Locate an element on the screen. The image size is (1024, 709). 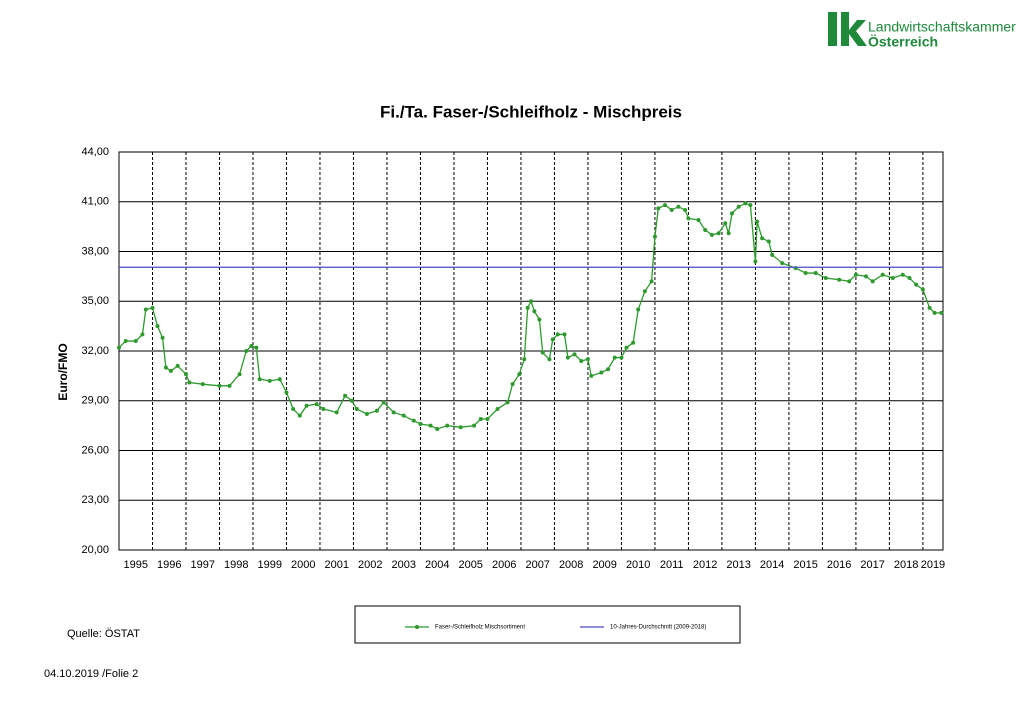
x-tick-label: 2010 is located at coordinates (638, 565).